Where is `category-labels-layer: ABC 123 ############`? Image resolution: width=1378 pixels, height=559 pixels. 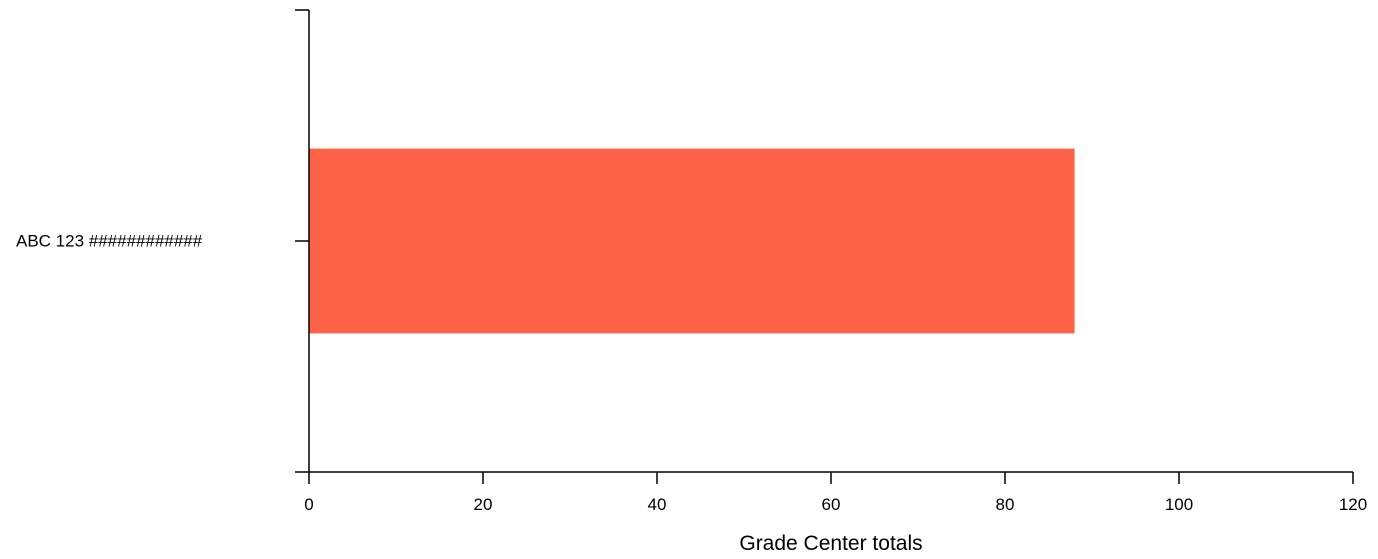
category-labels-layer: ABC 123 ############ is located at coordinates (109, 241).